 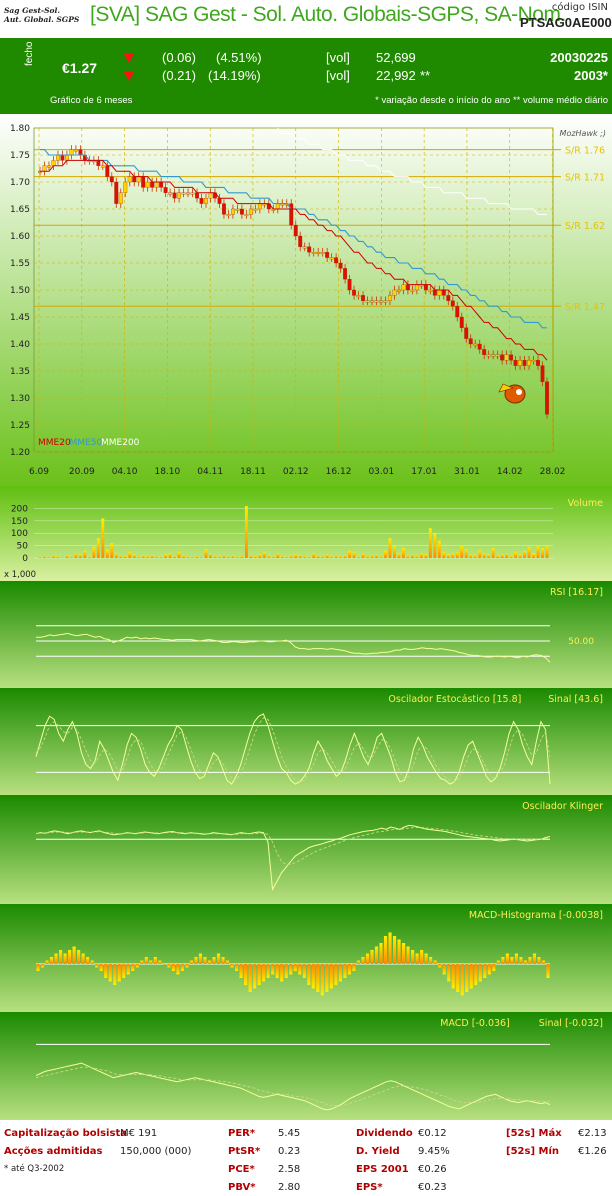 I want to click on klinger-panel: Oscilador Klinger, so click(x=306, y=849).